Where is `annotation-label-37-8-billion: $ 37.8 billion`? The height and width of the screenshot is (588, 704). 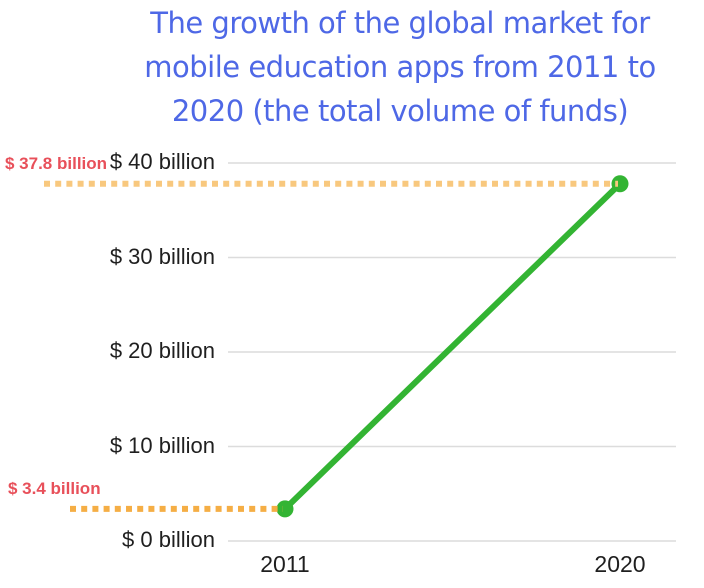 annotation-label-37-8-billion: $ 37.8 billion is located at coordinates (56, 163).